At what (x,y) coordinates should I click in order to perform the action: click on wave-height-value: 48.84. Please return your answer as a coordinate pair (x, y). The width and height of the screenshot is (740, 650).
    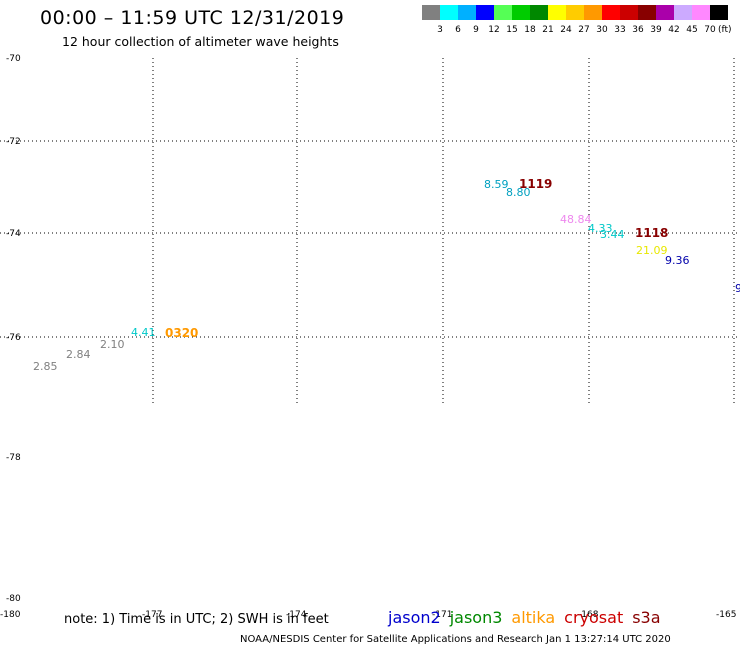
    Looking at the image, I should click on (576, 219).